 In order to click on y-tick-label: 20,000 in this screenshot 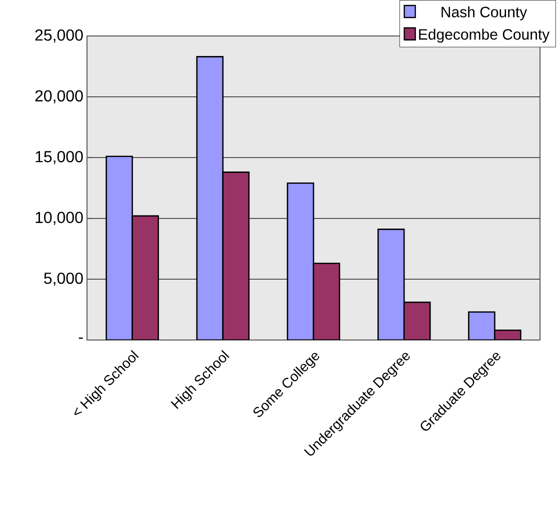, I will do `click(59, 97)`.